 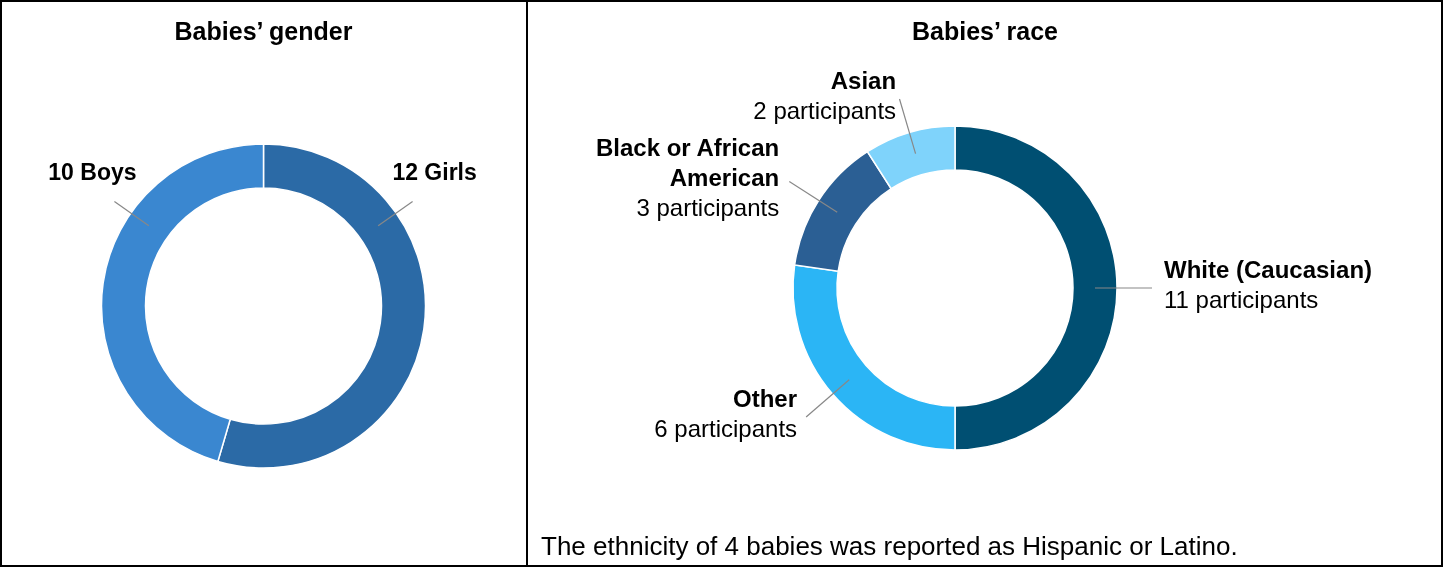 I want to click on slice-label: Other, so click(x=765, y=399).